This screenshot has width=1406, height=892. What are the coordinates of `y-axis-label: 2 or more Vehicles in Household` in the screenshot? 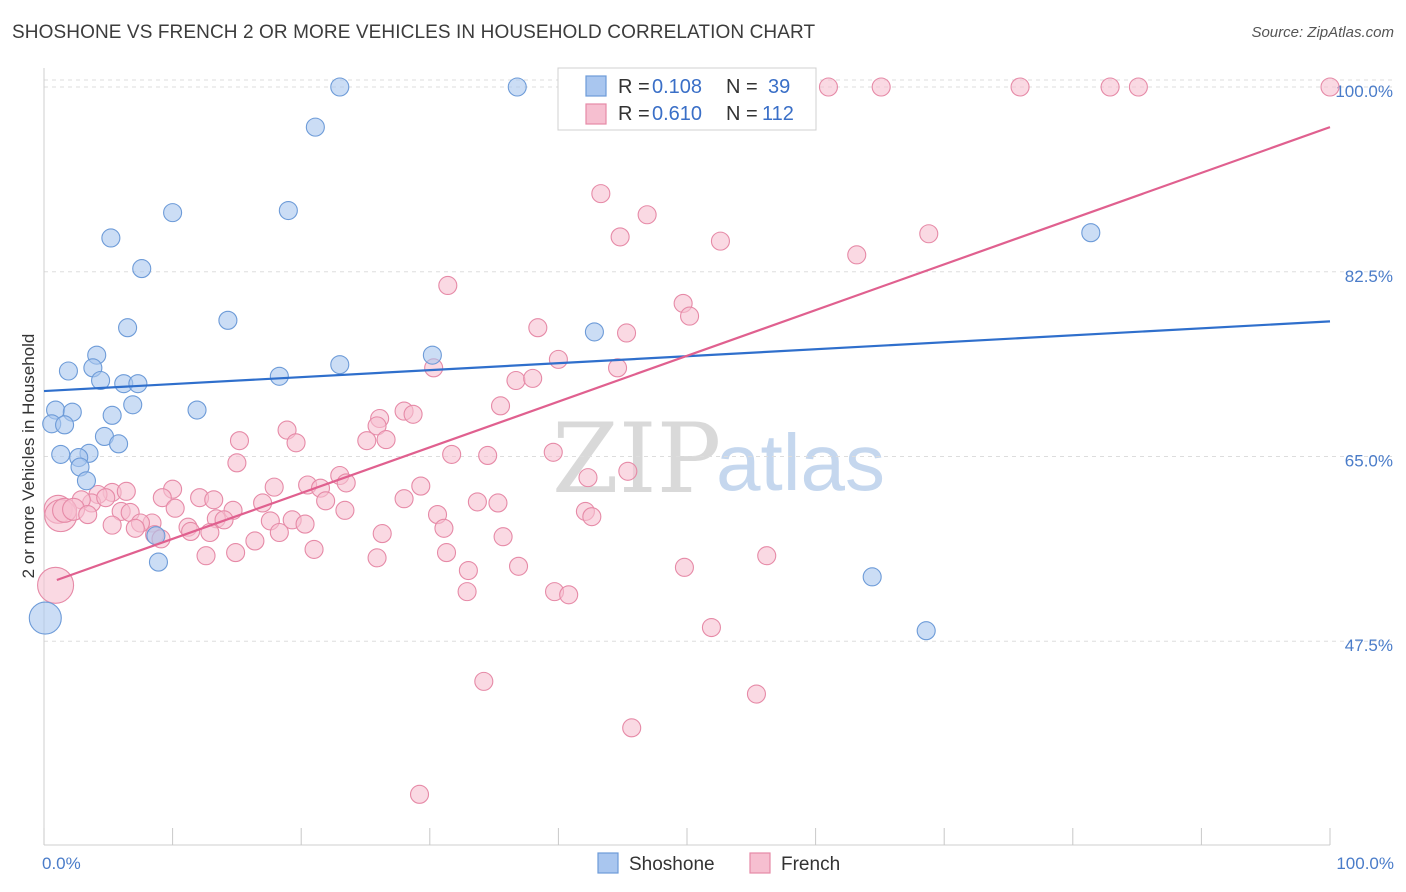 It's located at (28, 456).